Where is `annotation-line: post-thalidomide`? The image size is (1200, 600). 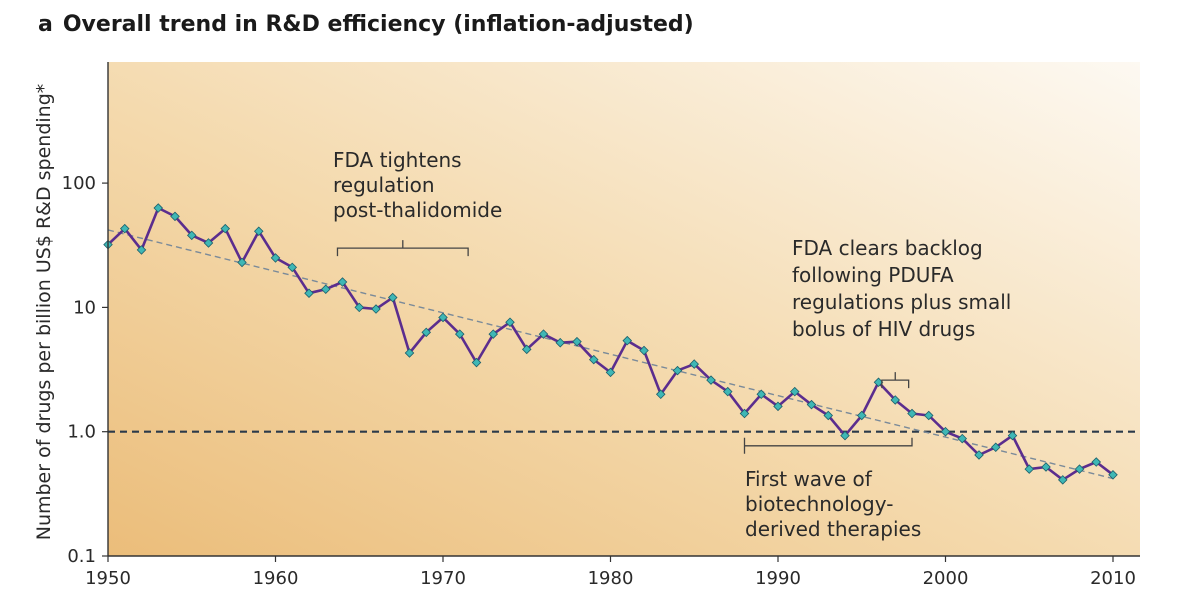 annotation-line: post-thalidomide is located at coordinates (417, 210).